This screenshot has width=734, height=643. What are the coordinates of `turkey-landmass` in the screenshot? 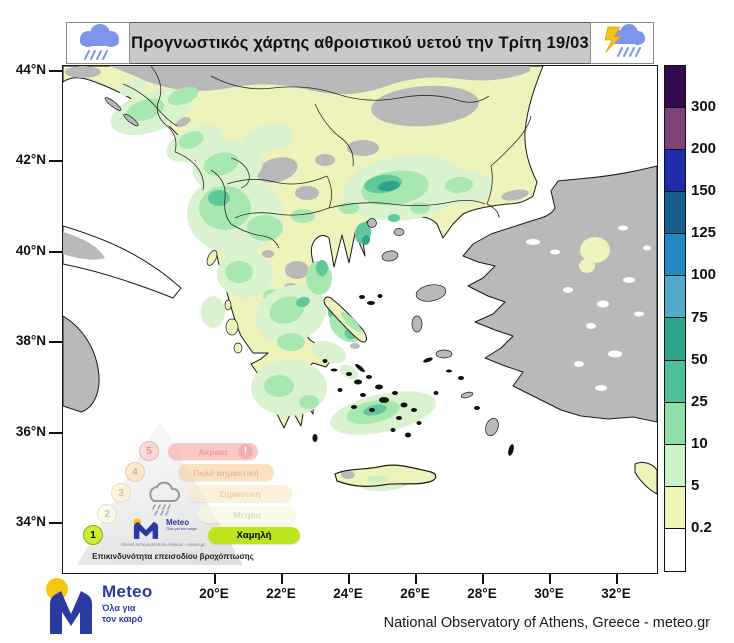 It's located at (559, 294).